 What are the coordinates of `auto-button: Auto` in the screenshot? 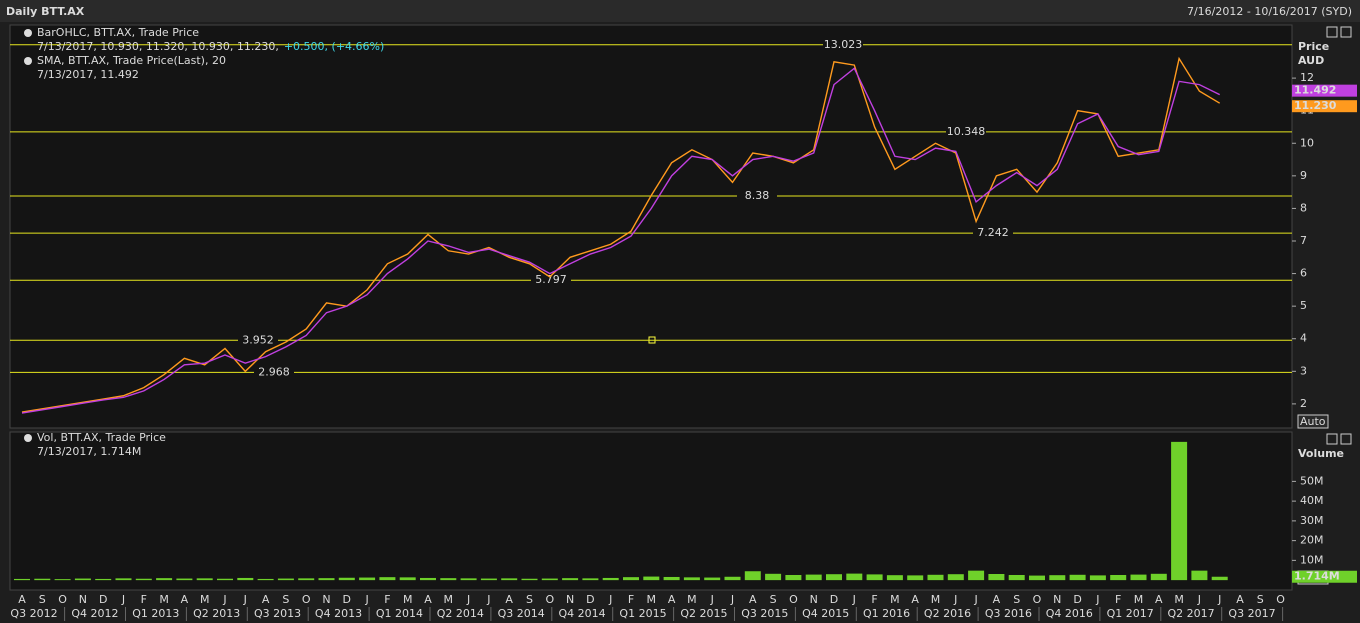 It's located at (1313, 421).